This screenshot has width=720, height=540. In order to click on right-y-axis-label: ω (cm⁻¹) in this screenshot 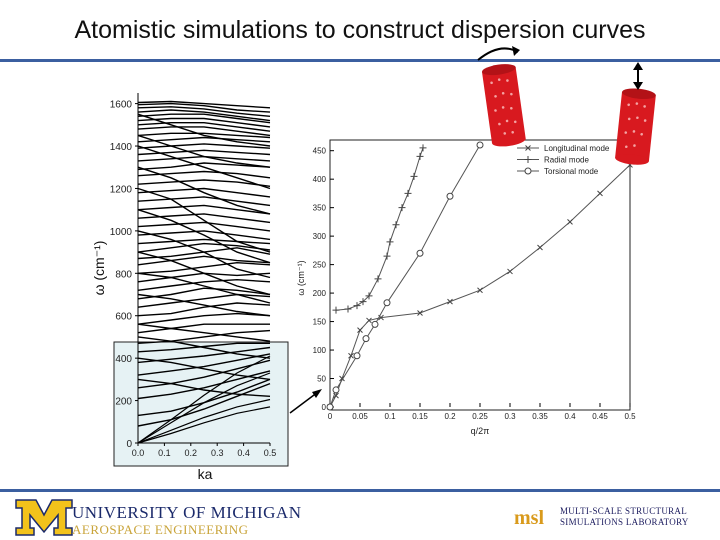, I will do `click(301, 277)`.